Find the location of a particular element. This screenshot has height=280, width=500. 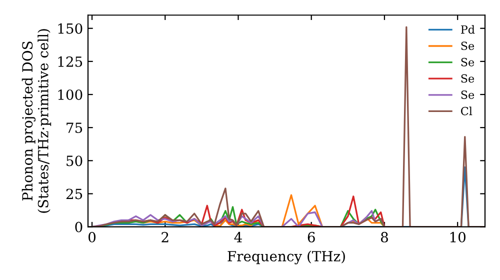

x-tick-label: 6 is located at coordinates (311, 237).